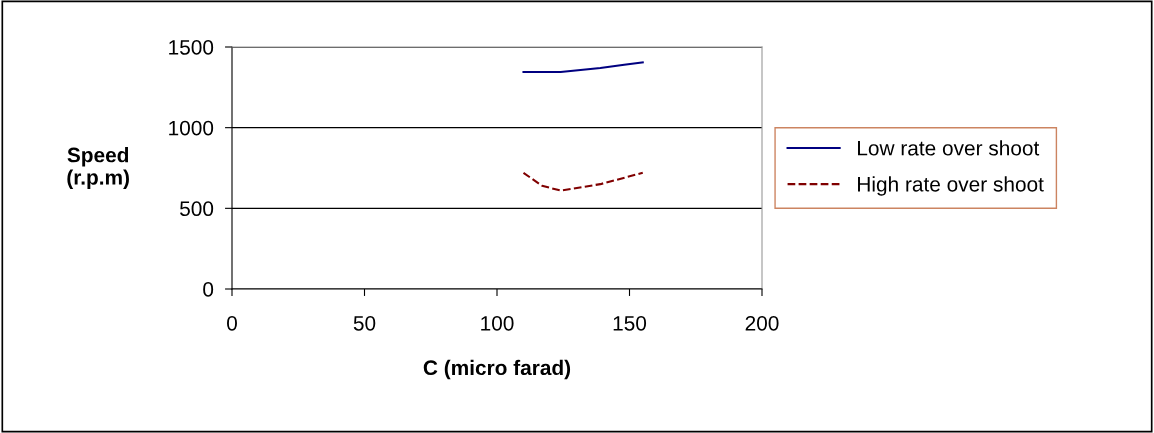 The image size is (1154, 433). Describe the element at coordinates (364, 323) in the screenshot. I see `x-tick-label: 50` at that location.